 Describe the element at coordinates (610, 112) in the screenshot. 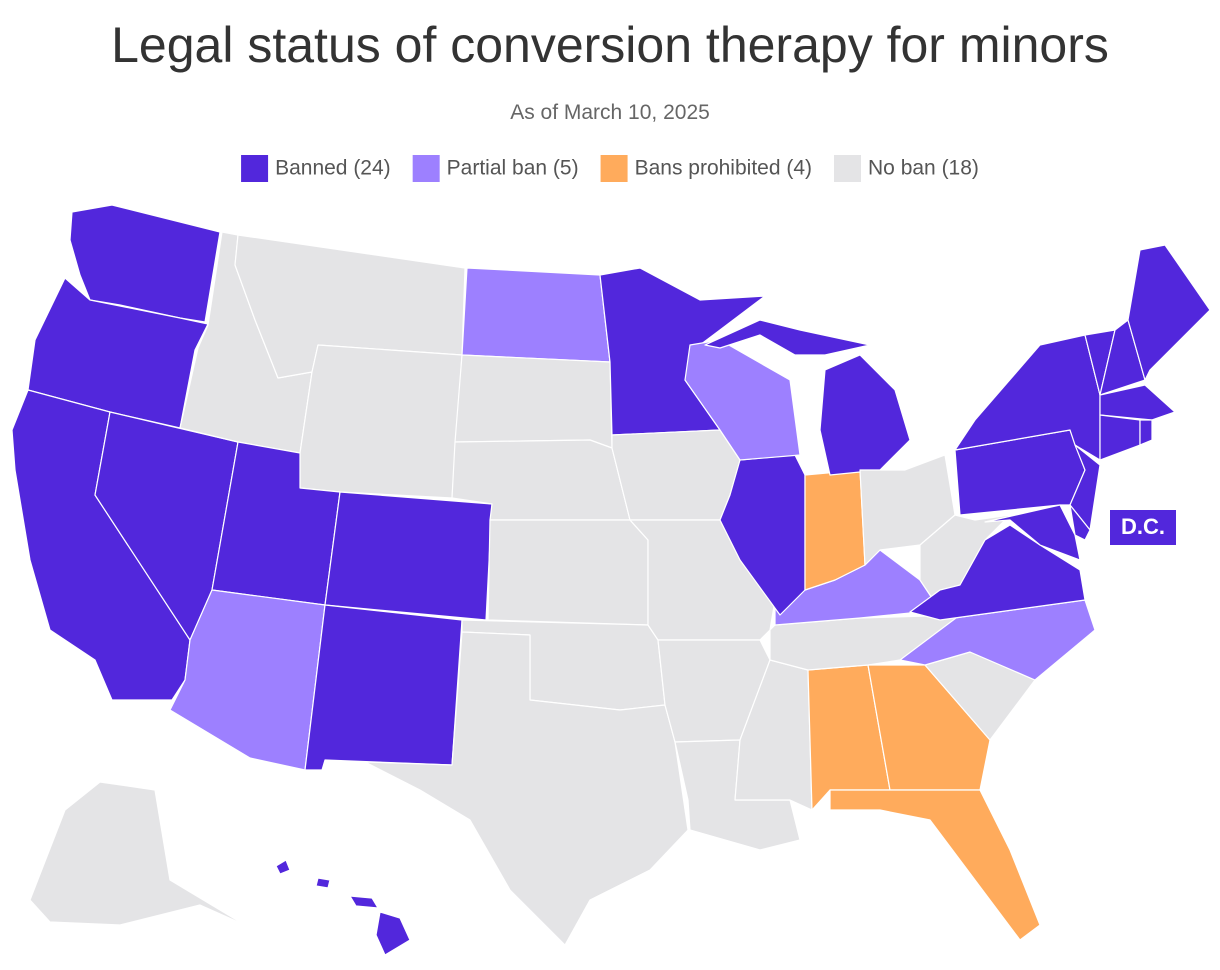

I see `subtitle: As of March 10, 2025` at that location.